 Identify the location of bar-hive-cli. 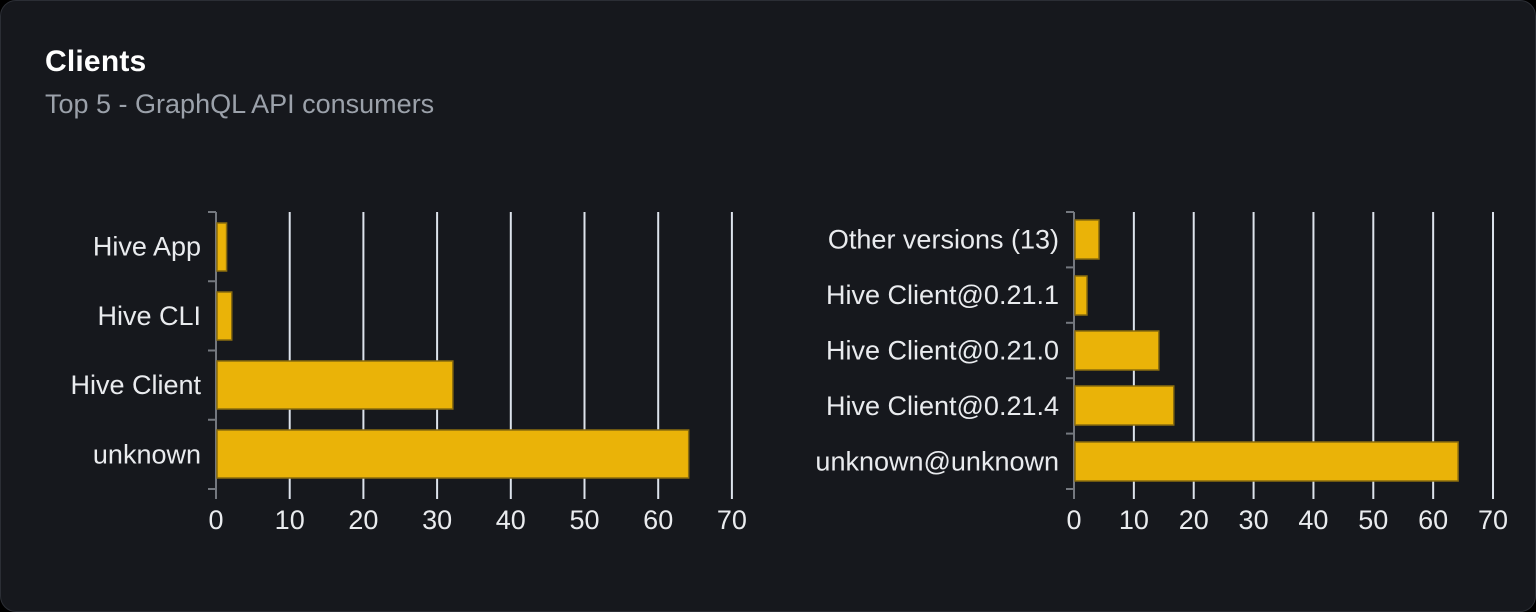
(224, 316).